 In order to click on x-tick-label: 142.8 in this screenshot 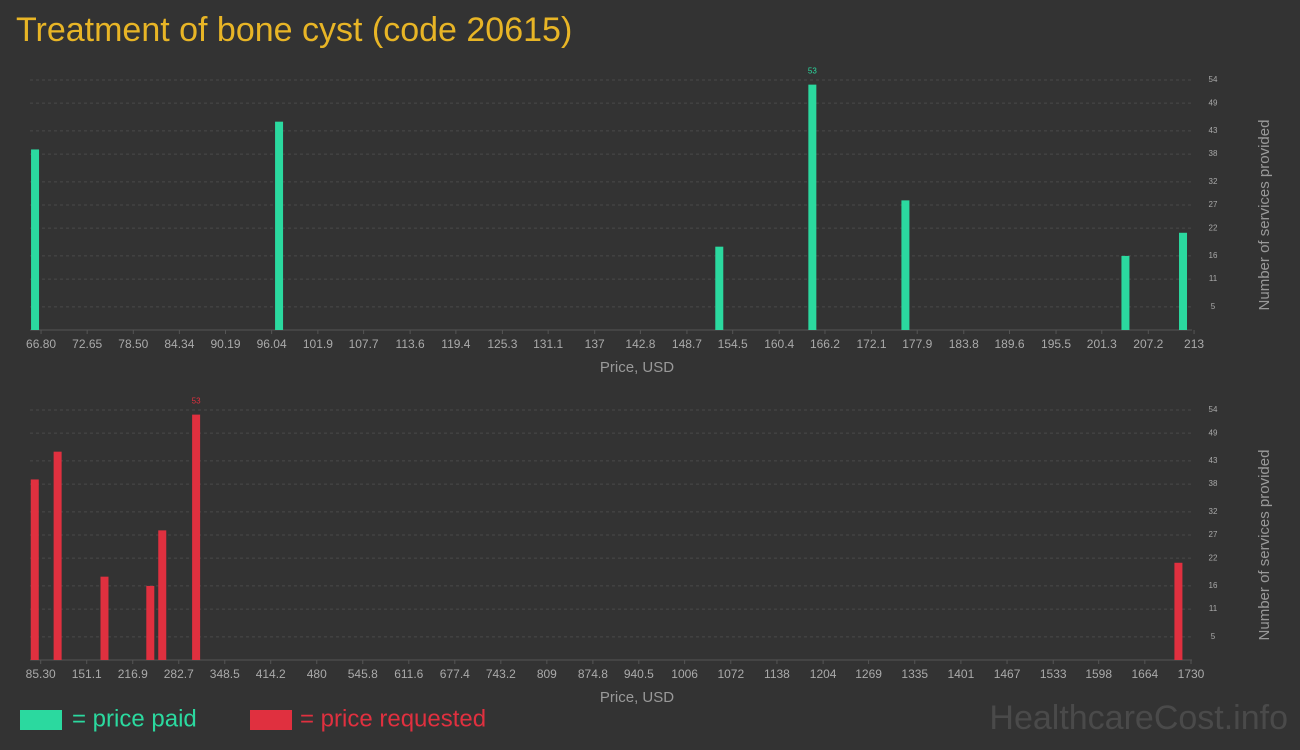, I will do `click(640, 344)`.